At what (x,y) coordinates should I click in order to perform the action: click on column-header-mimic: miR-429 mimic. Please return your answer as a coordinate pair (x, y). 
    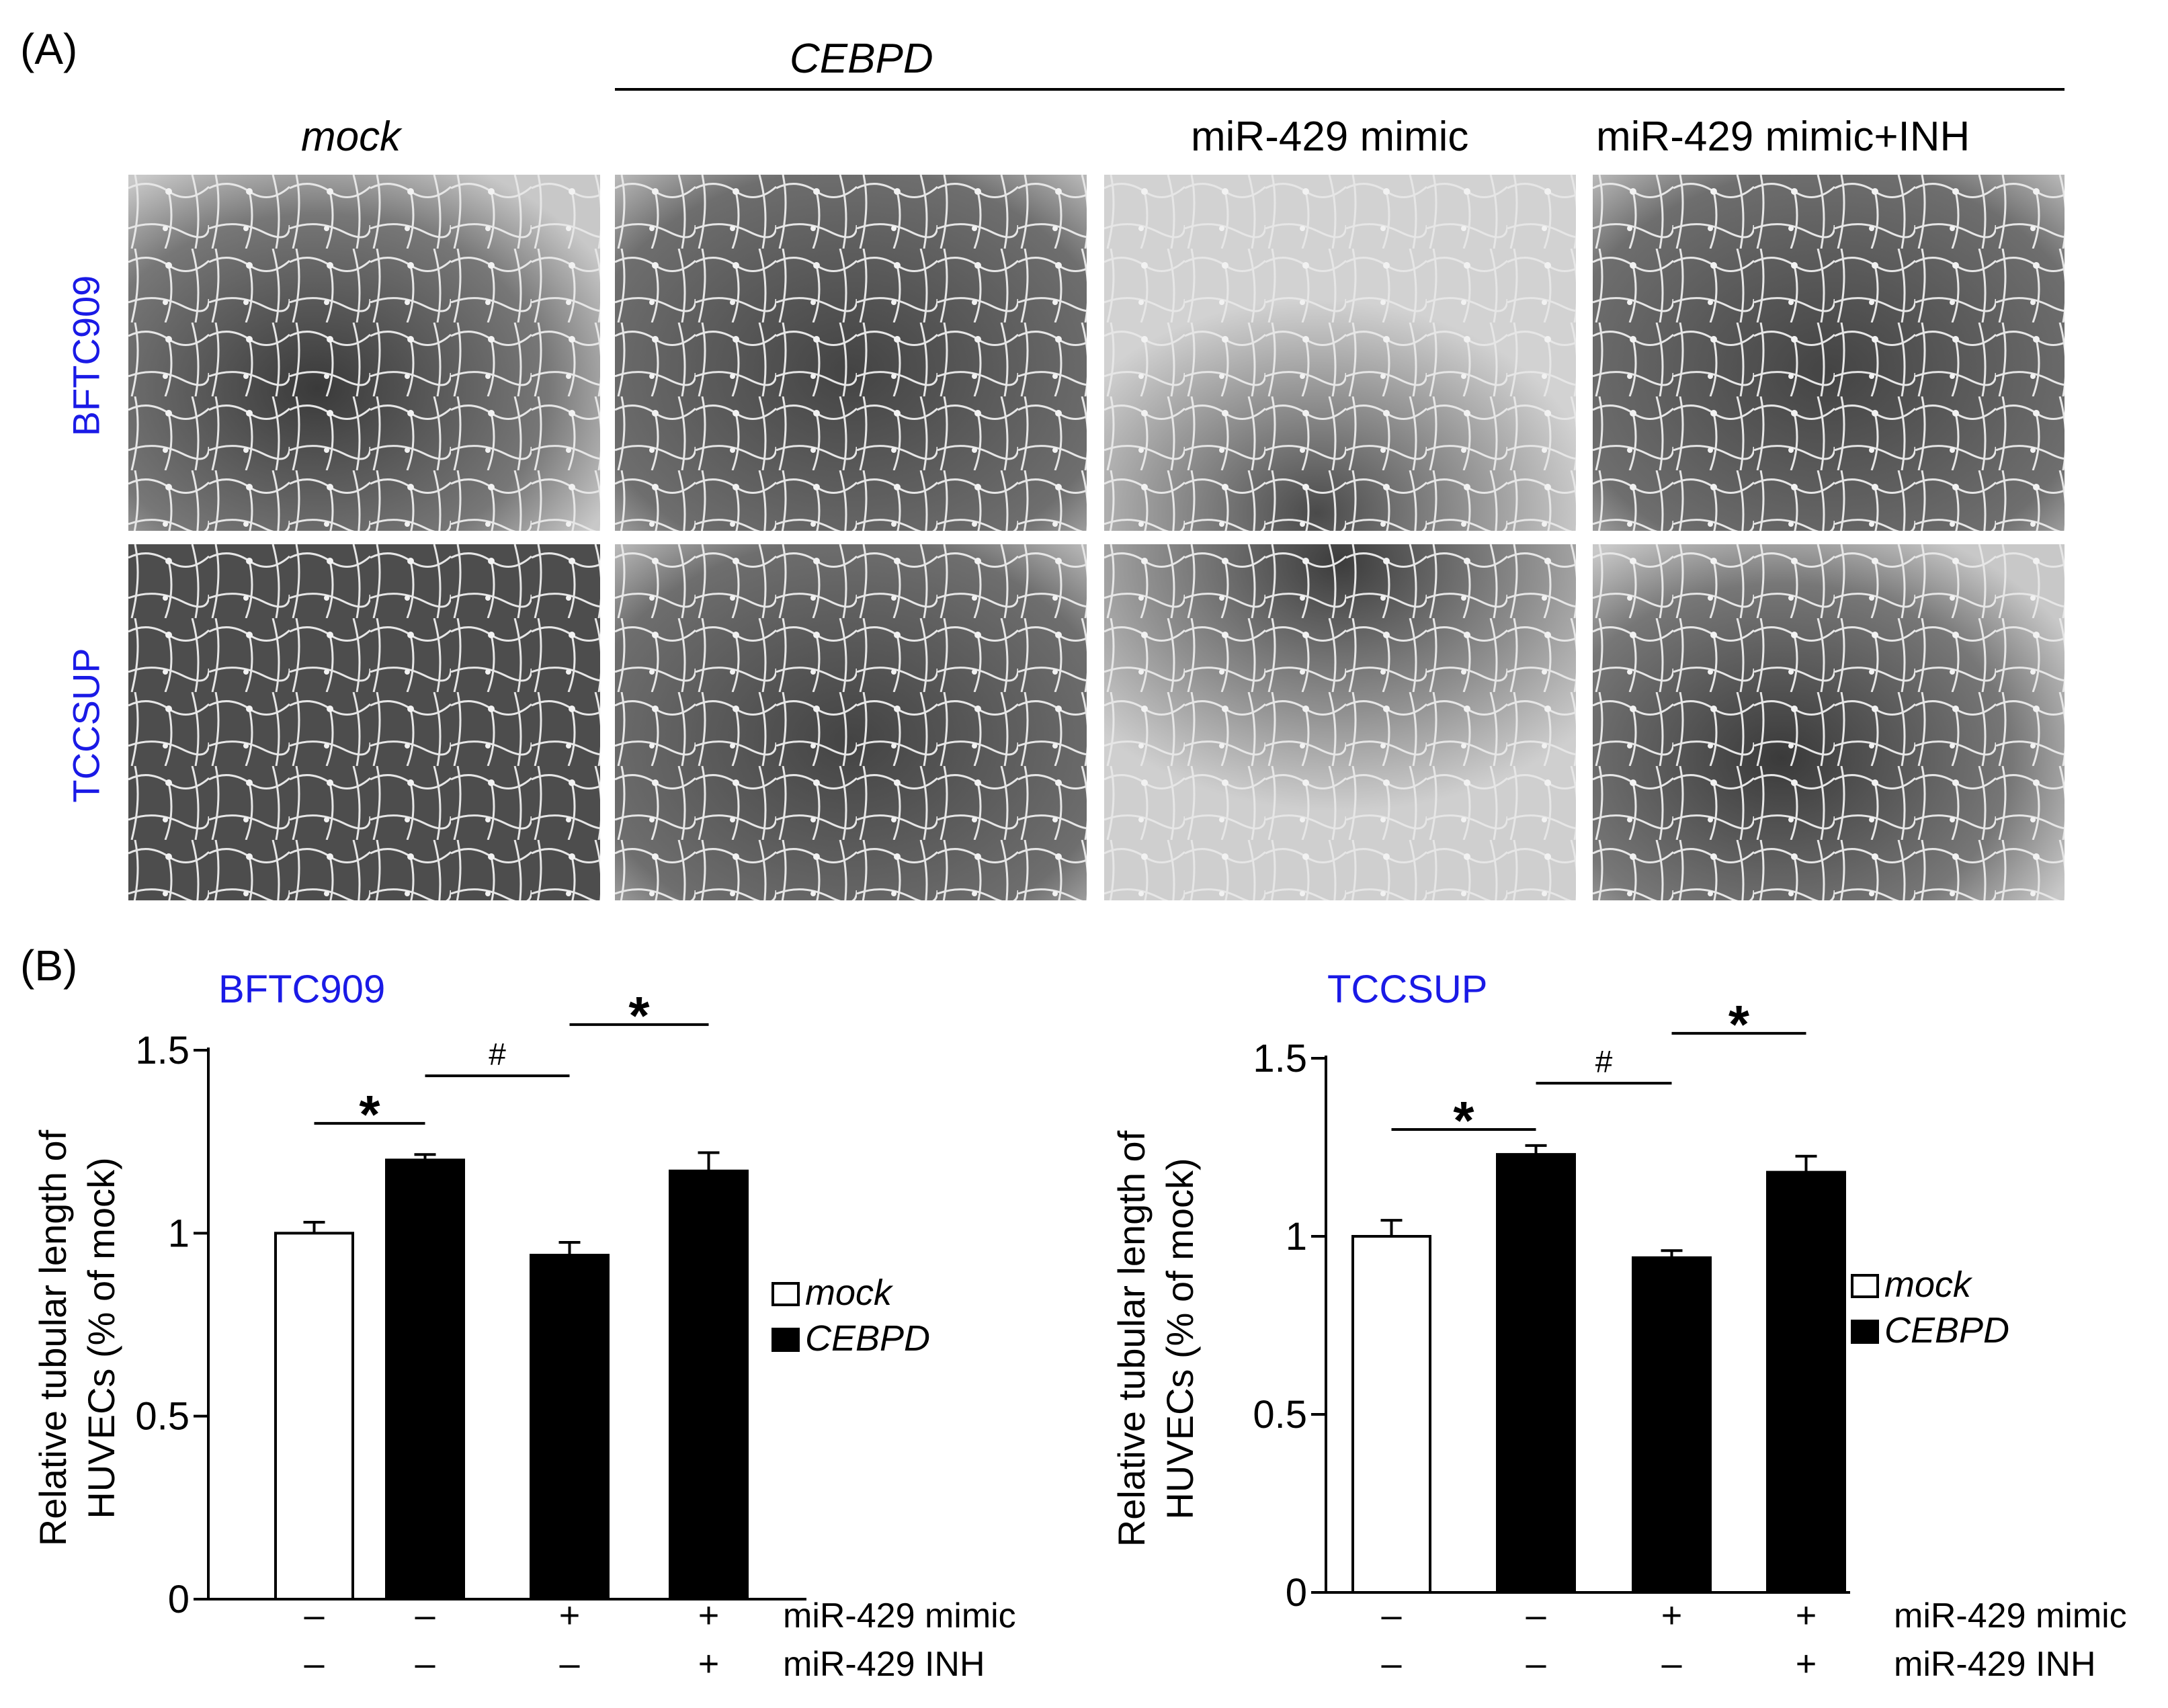
    Looking at the image, I should click on (1330, 137).